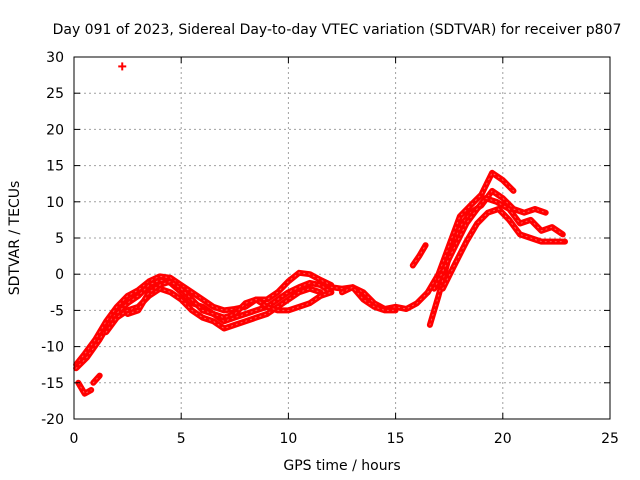 The image size is (640, 480). I want to click on y-tick-label: 15, so click(55, 167).